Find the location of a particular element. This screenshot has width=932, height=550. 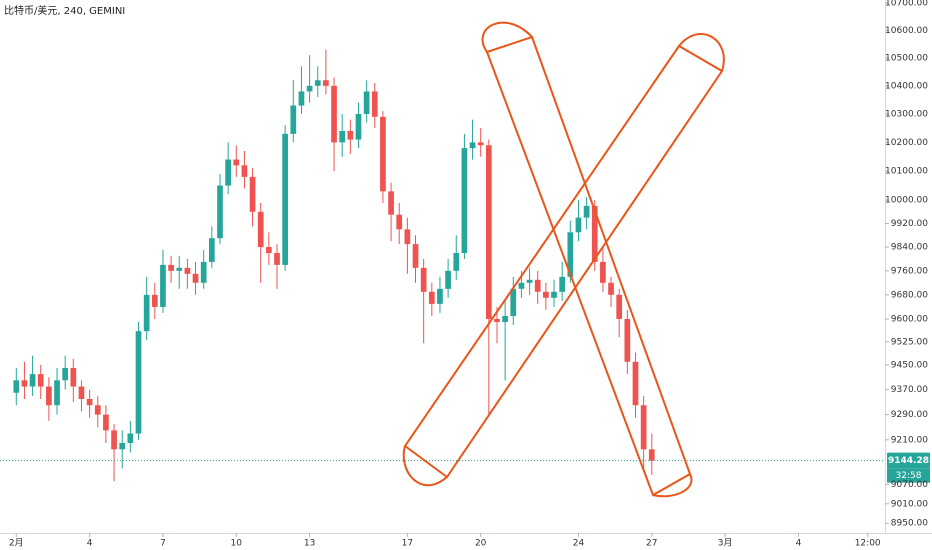

chart-title: 比特币/美元, 240, GEMINI is located at coordinates (64, 10).